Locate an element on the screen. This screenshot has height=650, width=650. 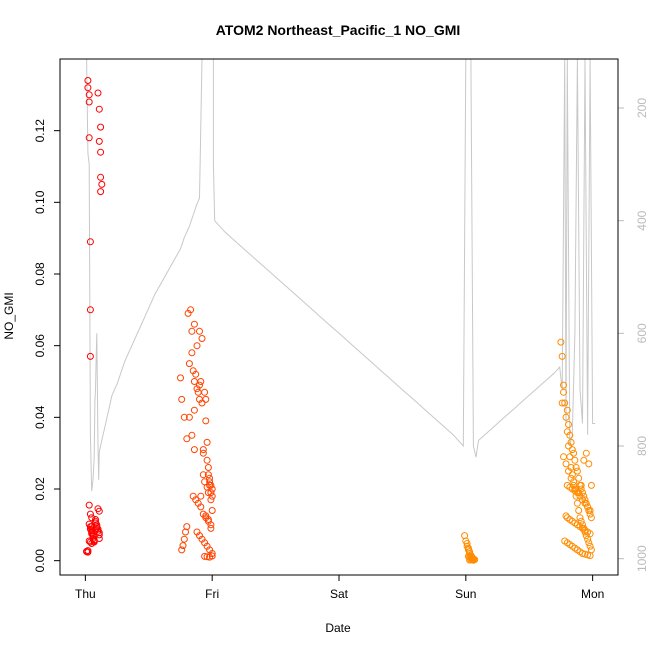
right-tick-label: 400 is located at coordinates (642, 220).